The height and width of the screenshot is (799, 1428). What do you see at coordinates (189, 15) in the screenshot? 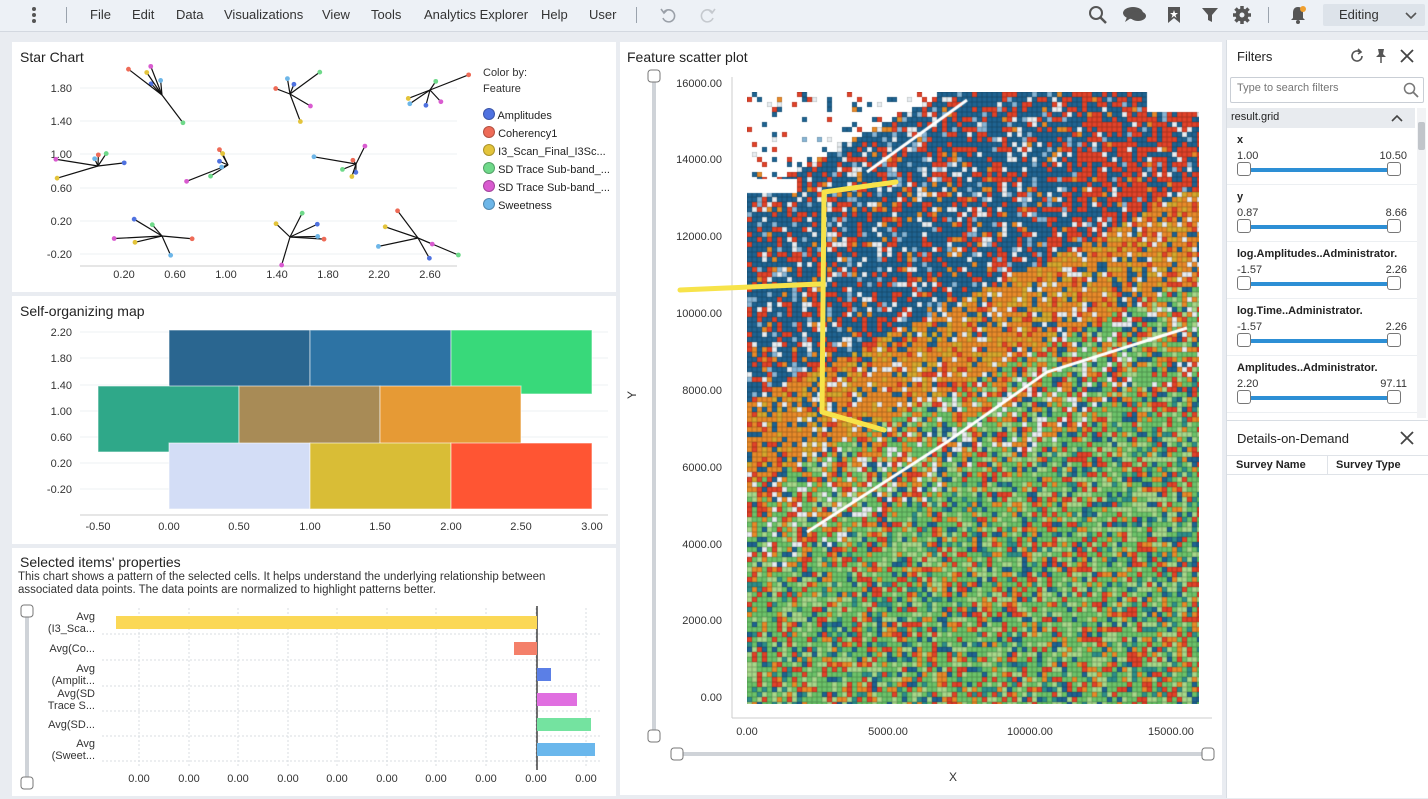
I see `menu-data: Data` at bounding box center [189, 15].